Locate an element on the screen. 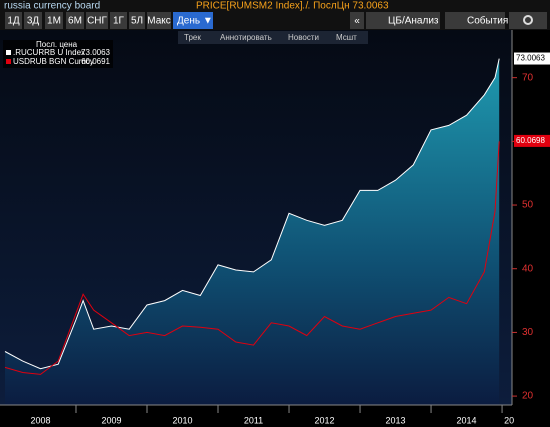 The height and width of the screenshot is (427, 550). x-tick-label: 2012 is located at coordinates (325, 420).